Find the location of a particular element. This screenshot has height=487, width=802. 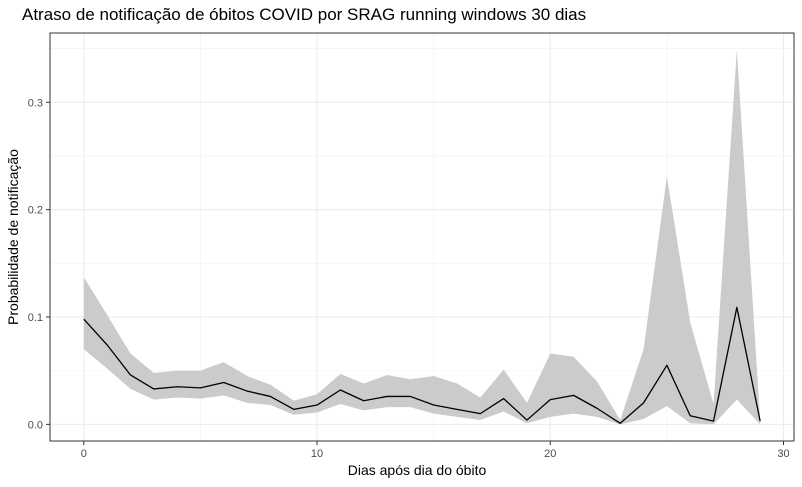

x-tick-label: 20 is located at coordinates (550, 454).